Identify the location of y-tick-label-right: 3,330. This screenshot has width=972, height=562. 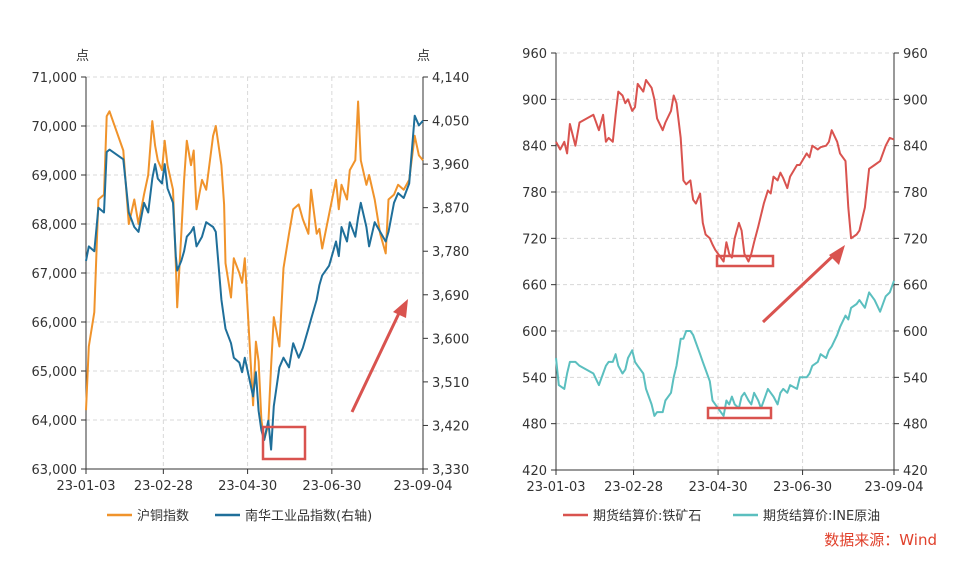
(450, 470).